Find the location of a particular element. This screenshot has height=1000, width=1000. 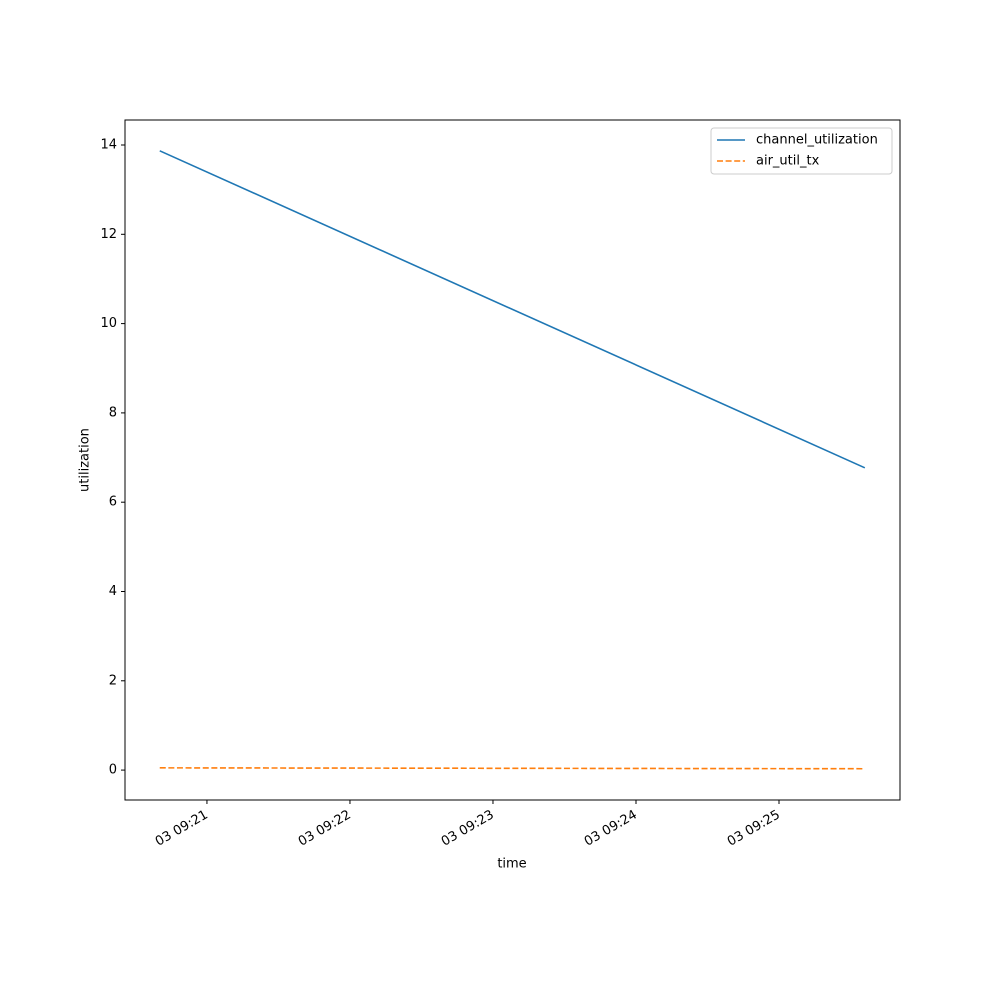

y-tick-label: 0 is located at coordinates (113, 770).